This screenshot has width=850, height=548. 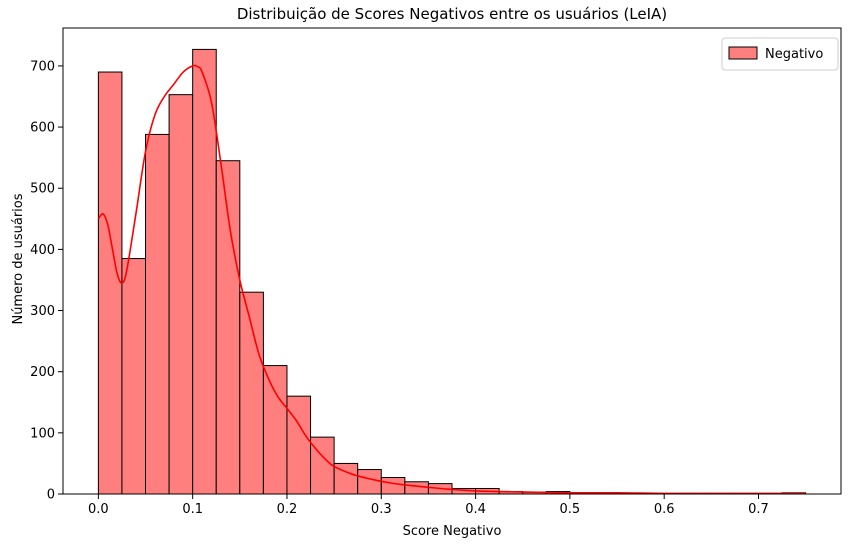 What do you see at coordinates (42, 433) in the screenshot?
I see `y-tick-label: 100` at bounding box center [42, 433].